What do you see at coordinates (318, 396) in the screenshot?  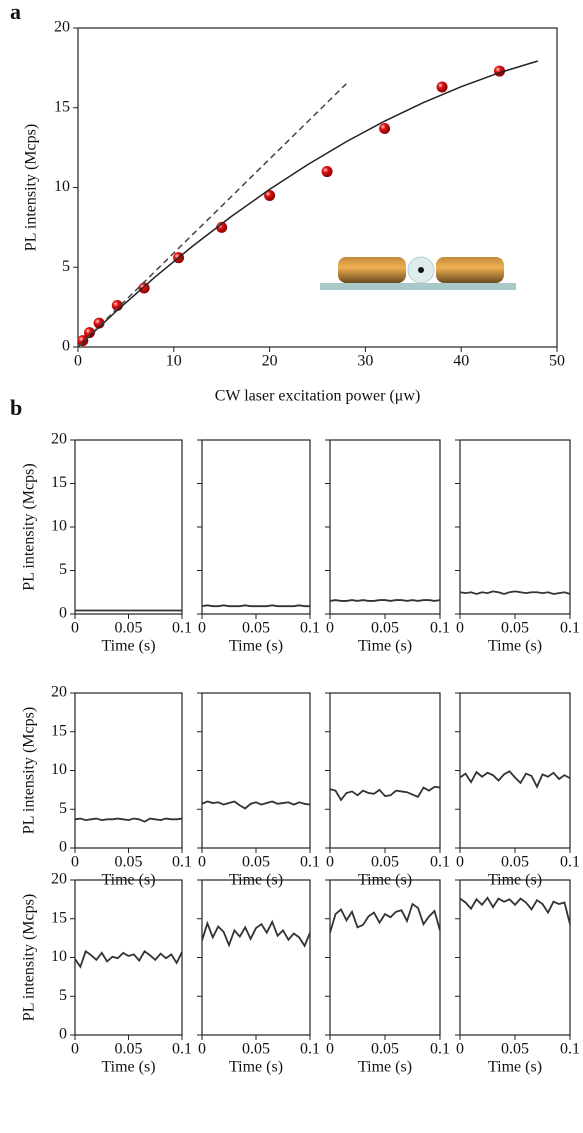 I see `x-axis-label: CW laser excitation power (μw)` at bounding box center [318, 396].